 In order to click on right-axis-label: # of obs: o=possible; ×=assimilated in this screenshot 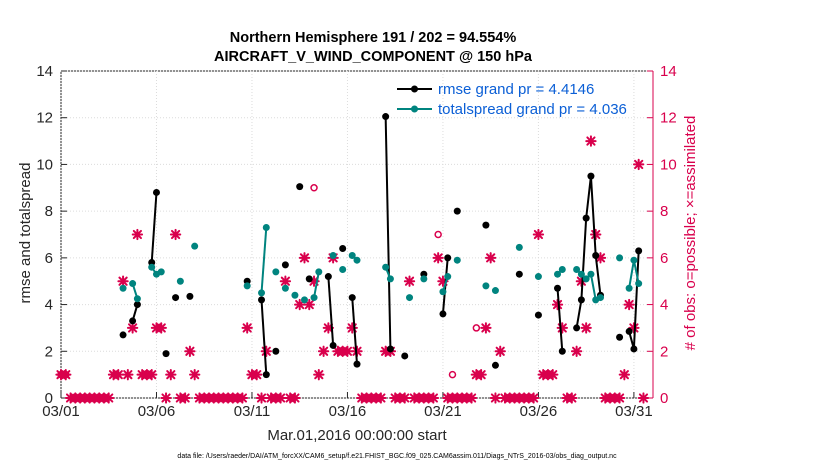, I will do `click(690, 233)`.